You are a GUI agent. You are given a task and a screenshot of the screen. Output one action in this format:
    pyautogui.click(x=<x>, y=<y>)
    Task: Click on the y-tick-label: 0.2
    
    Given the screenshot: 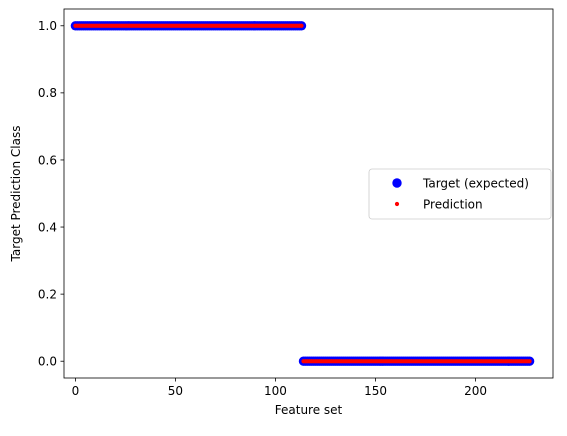 What is the action you would take?
    pyautogui.click(x=47, y=294)
    